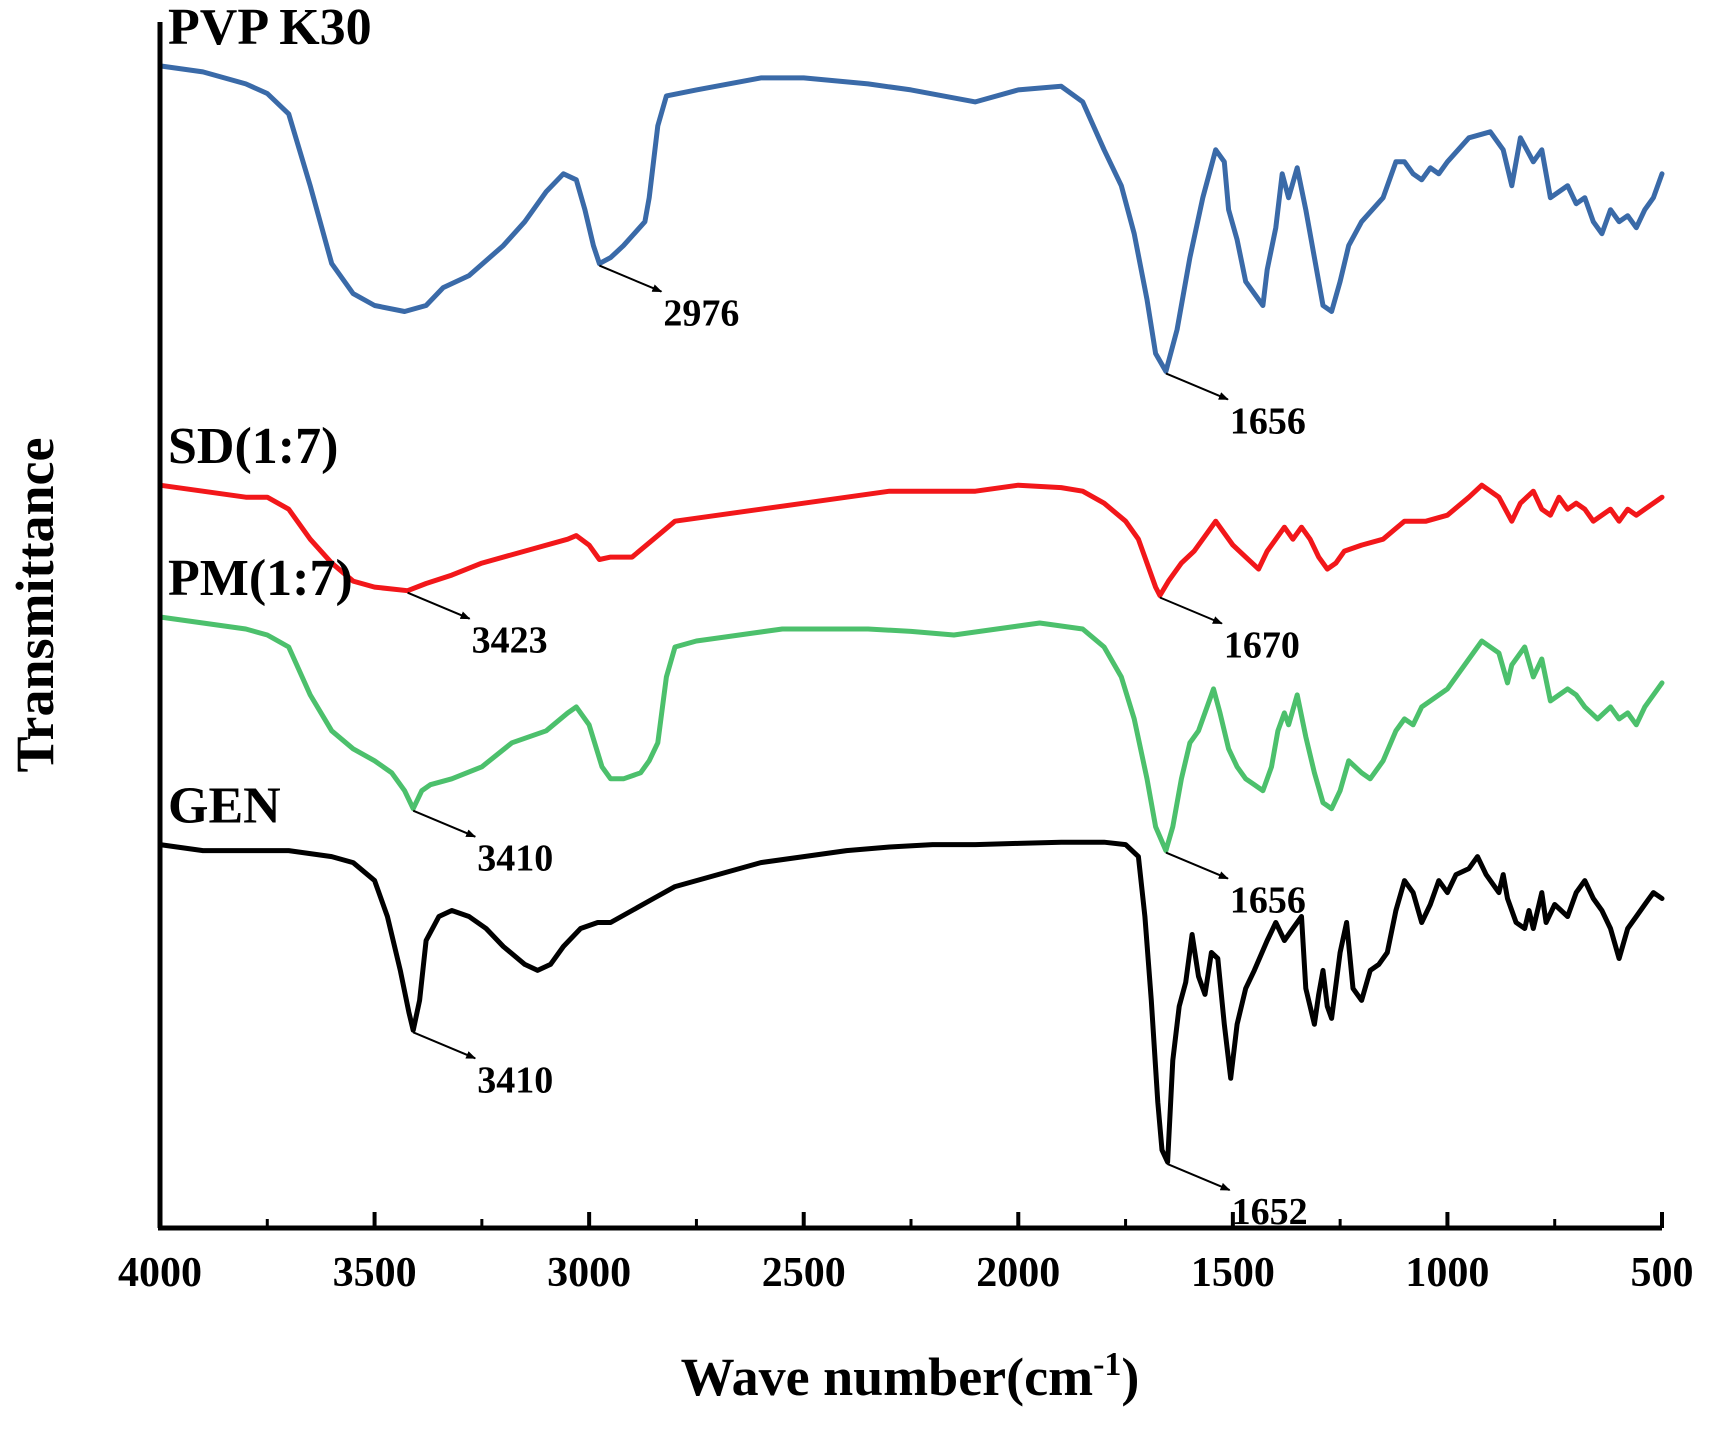 The height and width of the screenshot is (1430, 1721). Describe the element at coordinates (510, 641) in the screenshot. I see `peak-label-sd-1-7-3423: 3423` at that location.